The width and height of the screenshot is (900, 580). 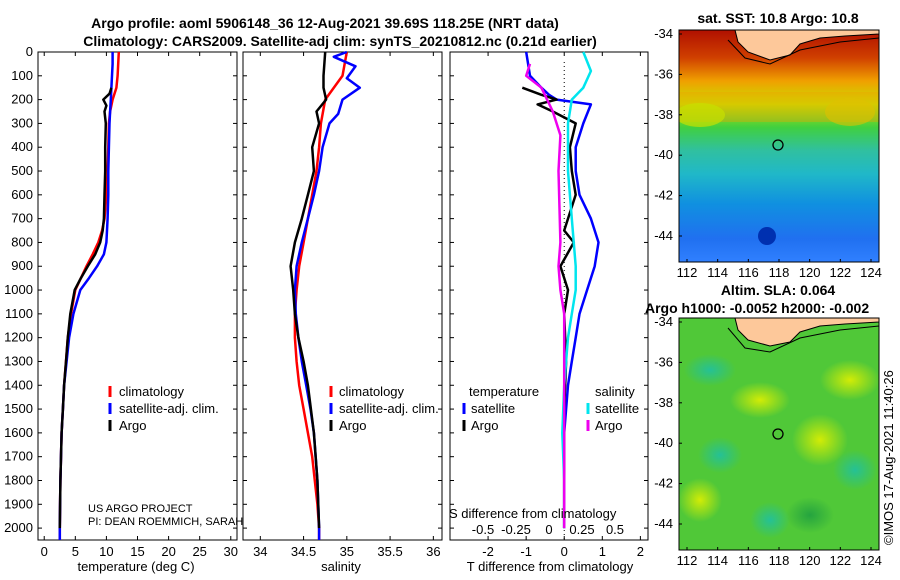 I want to click on legend-title-salinity: salinity, so click(x=615, y=391).